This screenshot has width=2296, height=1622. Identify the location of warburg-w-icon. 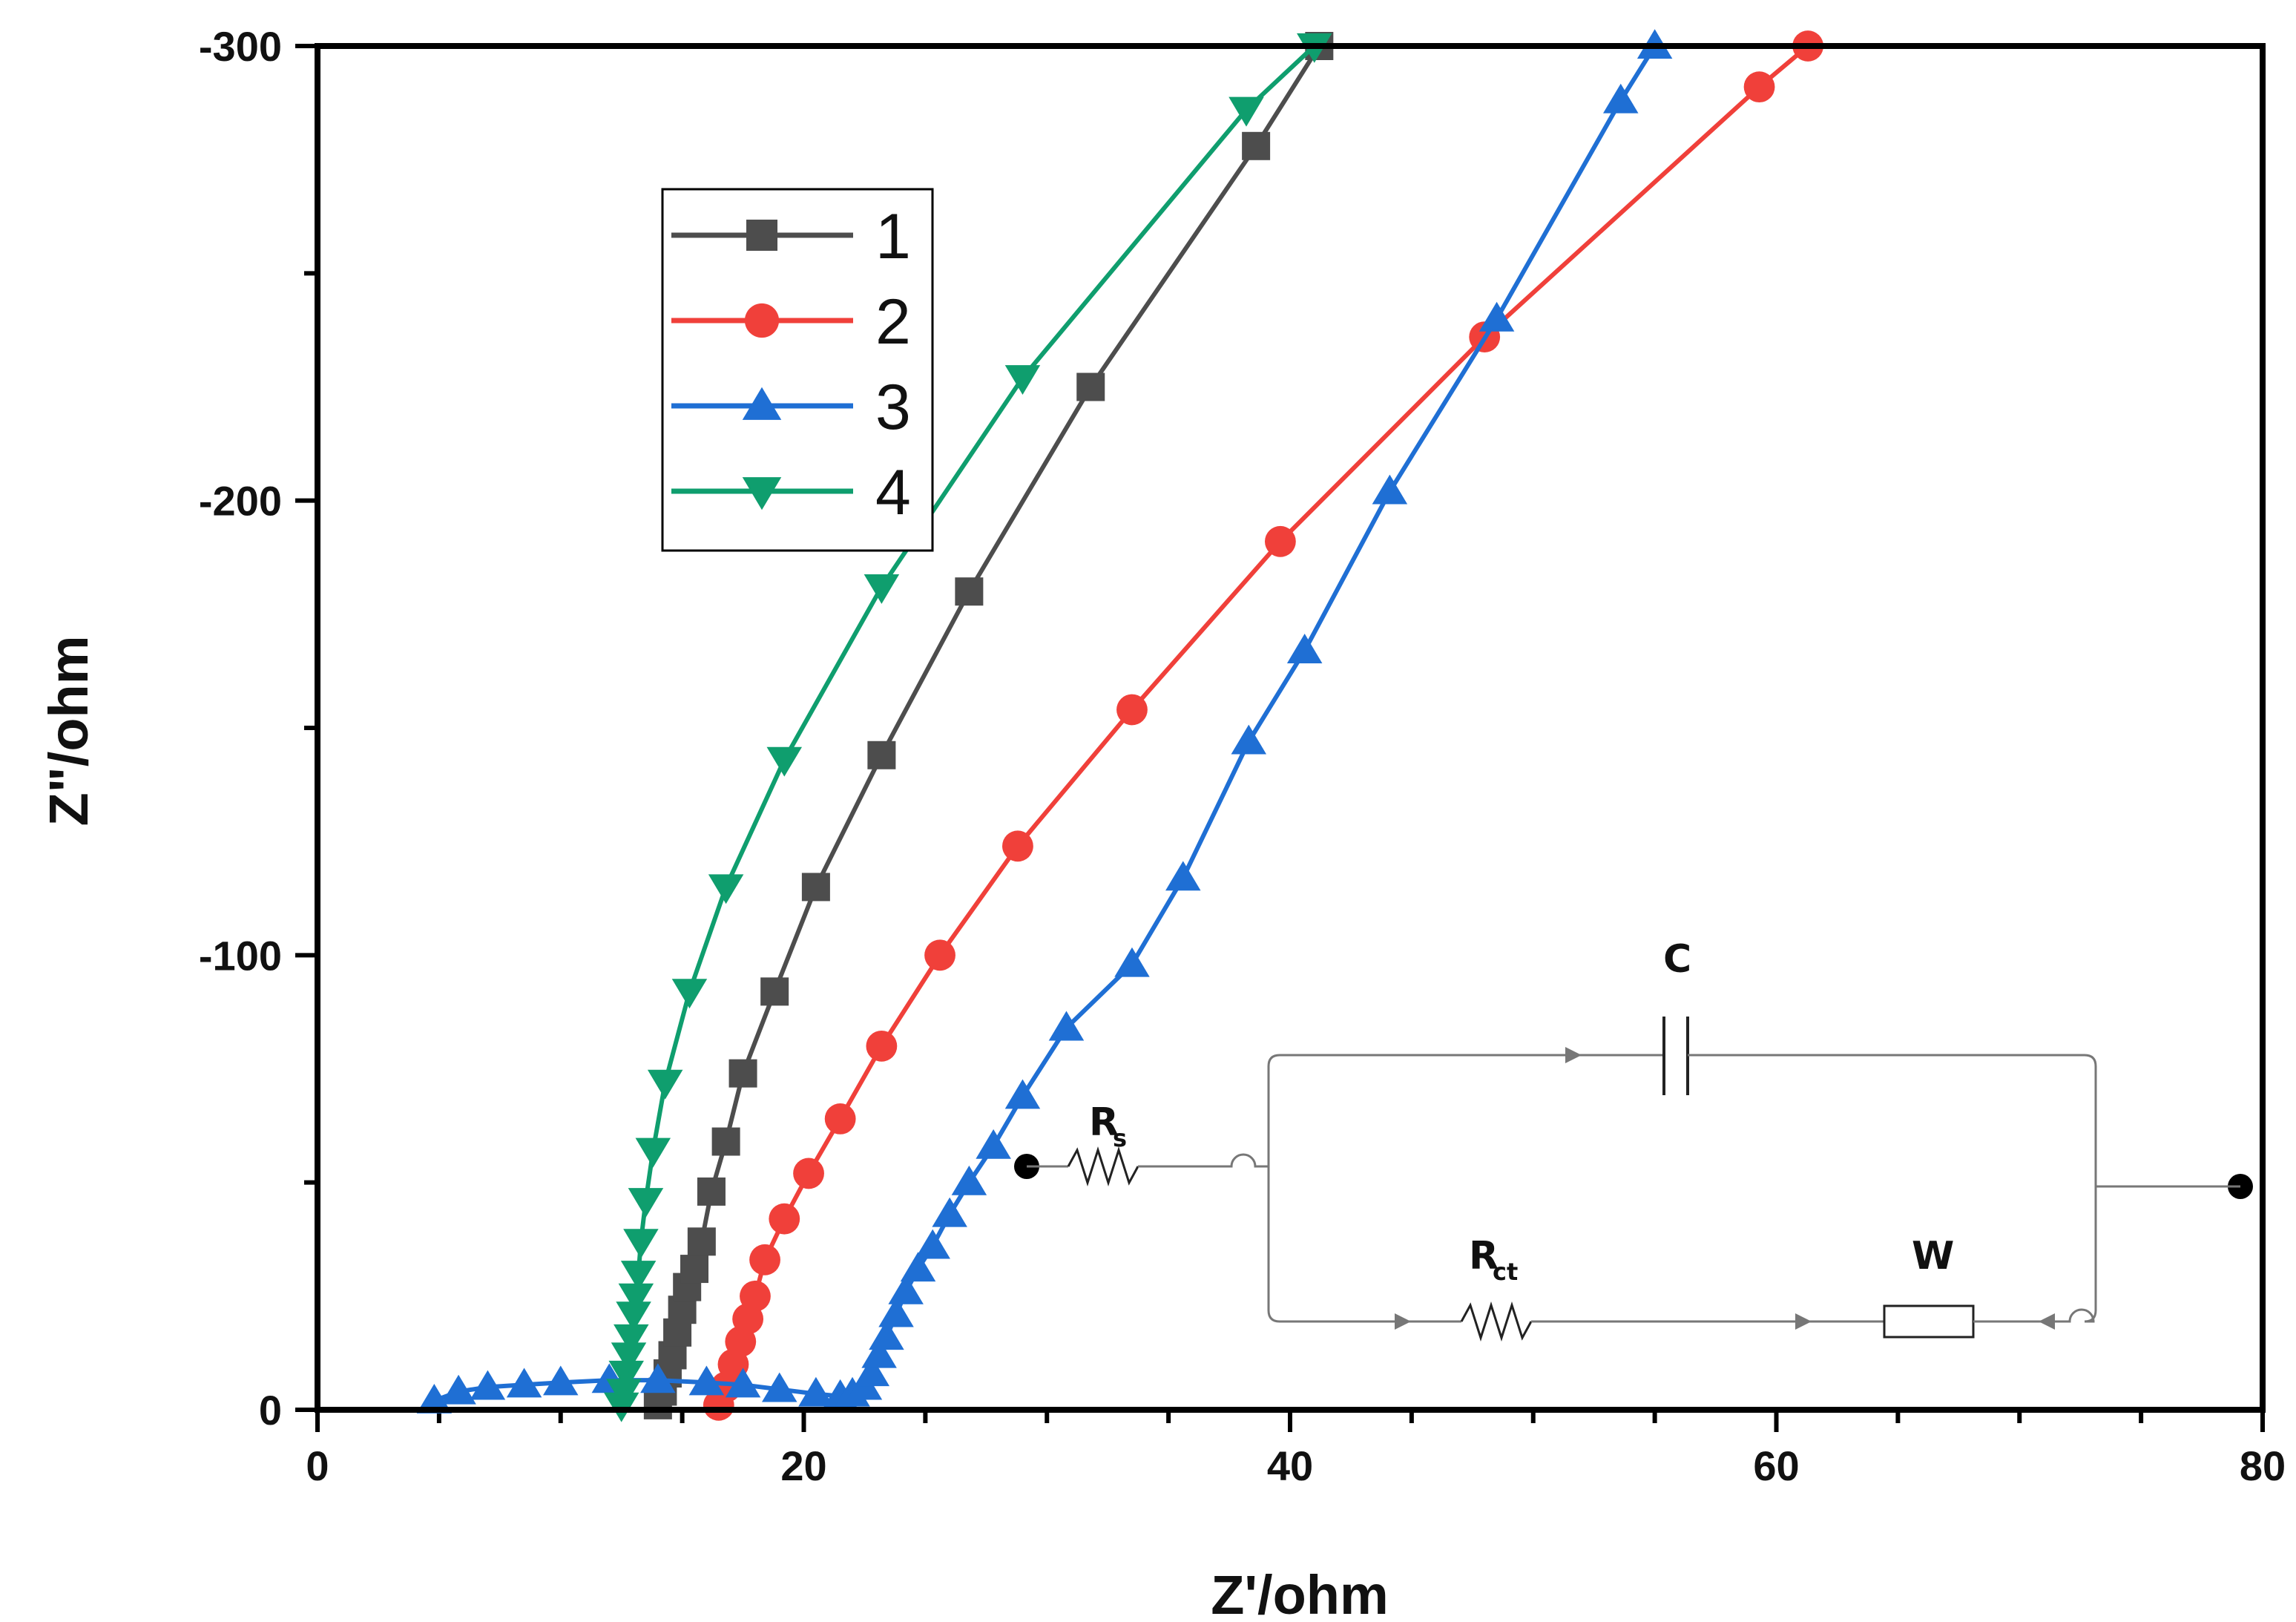
(1929, 1321).